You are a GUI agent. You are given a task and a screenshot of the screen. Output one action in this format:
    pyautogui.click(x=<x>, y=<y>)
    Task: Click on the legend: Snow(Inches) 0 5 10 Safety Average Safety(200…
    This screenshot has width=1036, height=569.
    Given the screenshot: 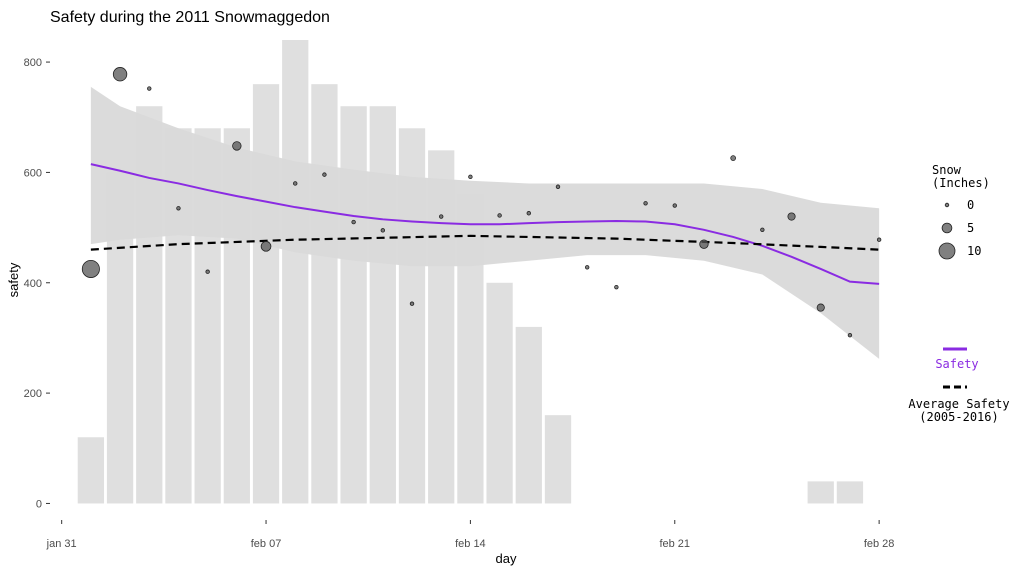 What is the action you would take?
    pyautogui.click(x=958, y=293)
    